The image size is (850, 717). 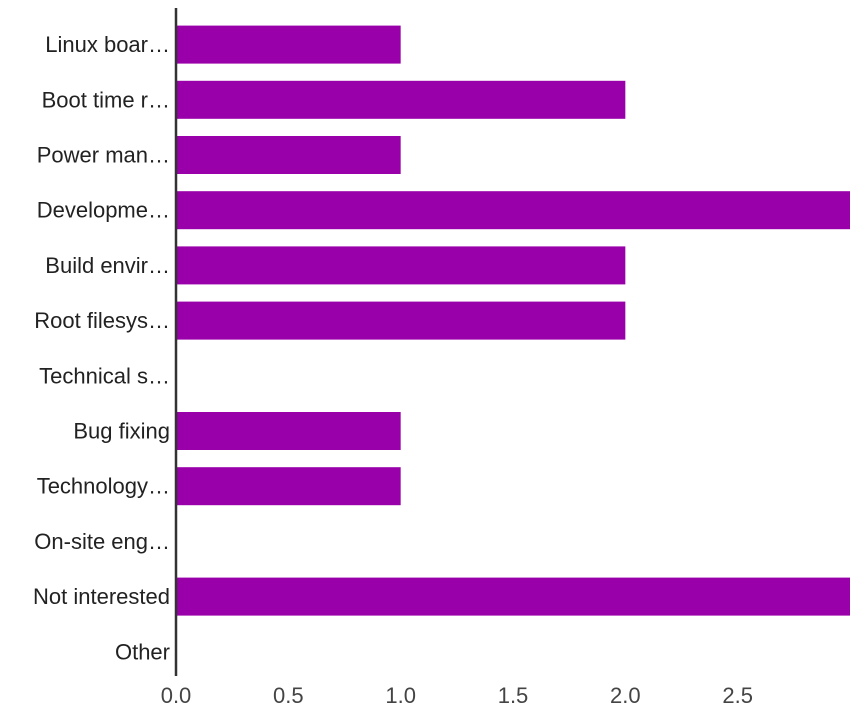 I want to click on x-tick-label: 2.5, so click(x=737, y=695).